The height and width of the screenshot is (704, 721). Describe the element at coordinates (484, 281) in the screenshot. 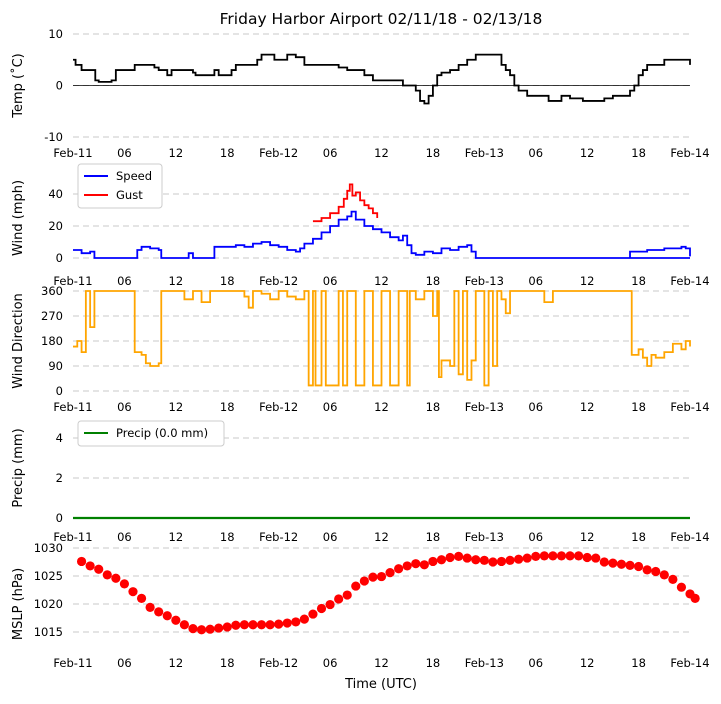

I see `wind-xtick-label: Feb-13` at that location.